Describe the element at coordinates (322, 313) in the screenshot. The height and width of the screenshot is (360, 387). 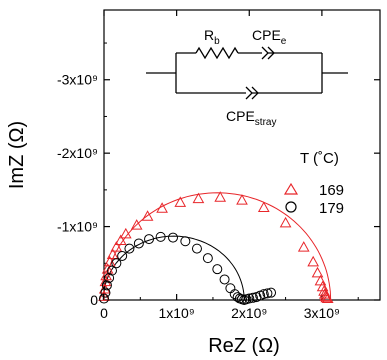
I see `x-tick-label-3: 3x10⁹` at that location.